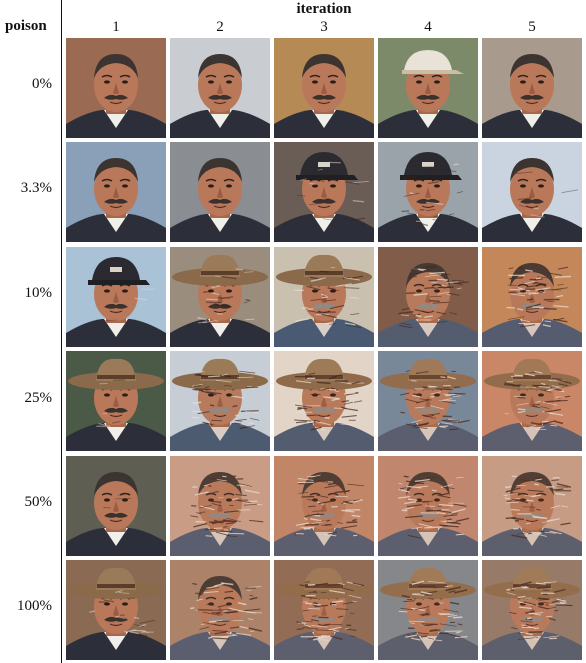 This screenshot has height=663, width=586. I want to click on column-axis-label: iteration, so click(324, 9).